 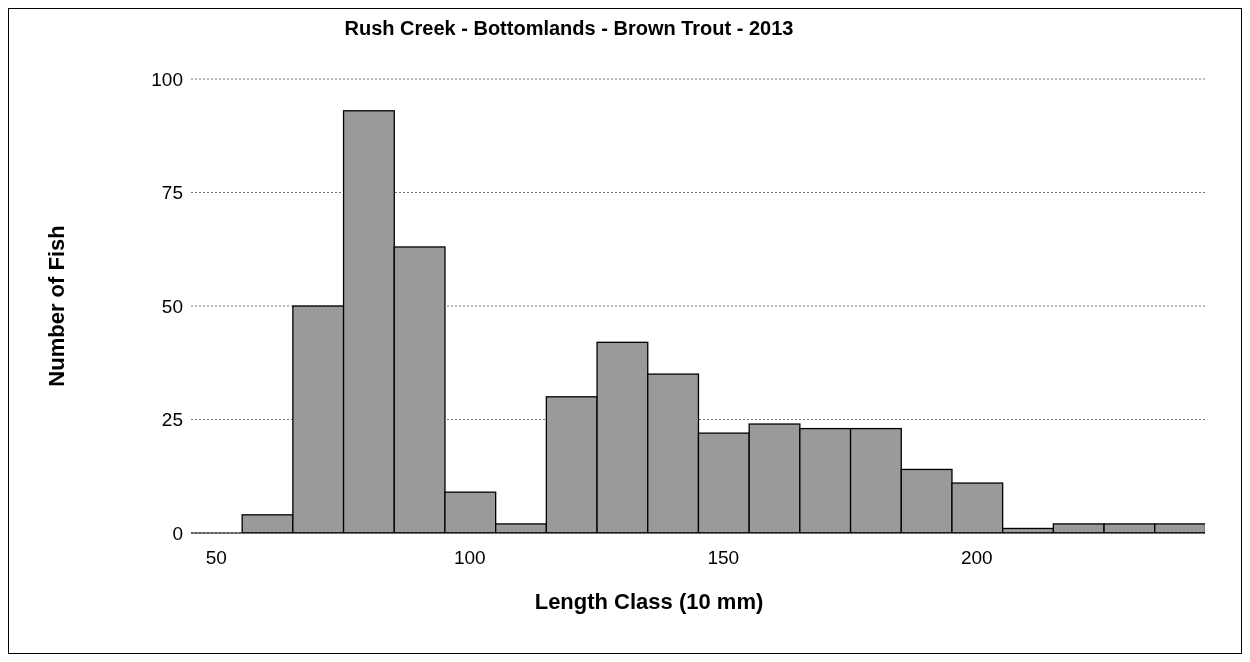 What do you see at coordinates (172, 193) in the screenshot?
I see `y-tick-label: 75` at bounding box center [172, 193].